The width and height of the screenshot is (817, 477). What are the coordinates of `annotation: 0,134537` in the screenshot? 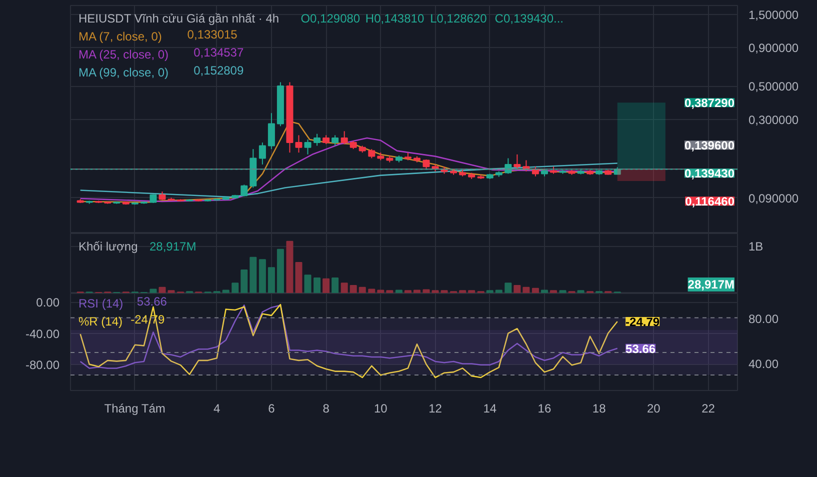 It's located at (219, 53).